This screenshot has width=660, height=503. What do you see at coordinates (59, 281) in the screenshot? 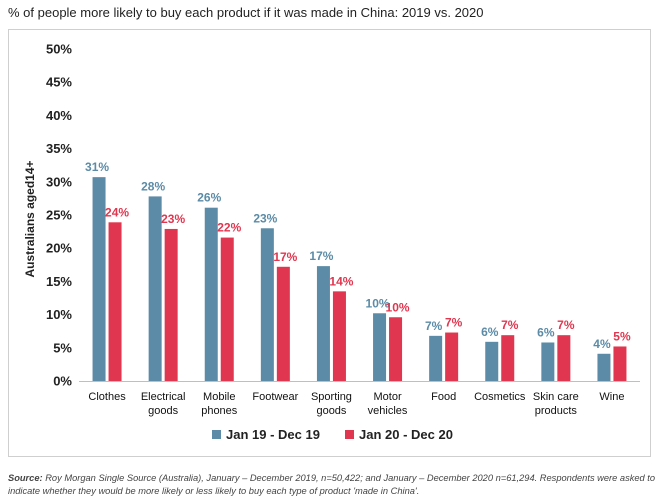
I see `y-tick-label: 15%` at bounding box center [59, 281].